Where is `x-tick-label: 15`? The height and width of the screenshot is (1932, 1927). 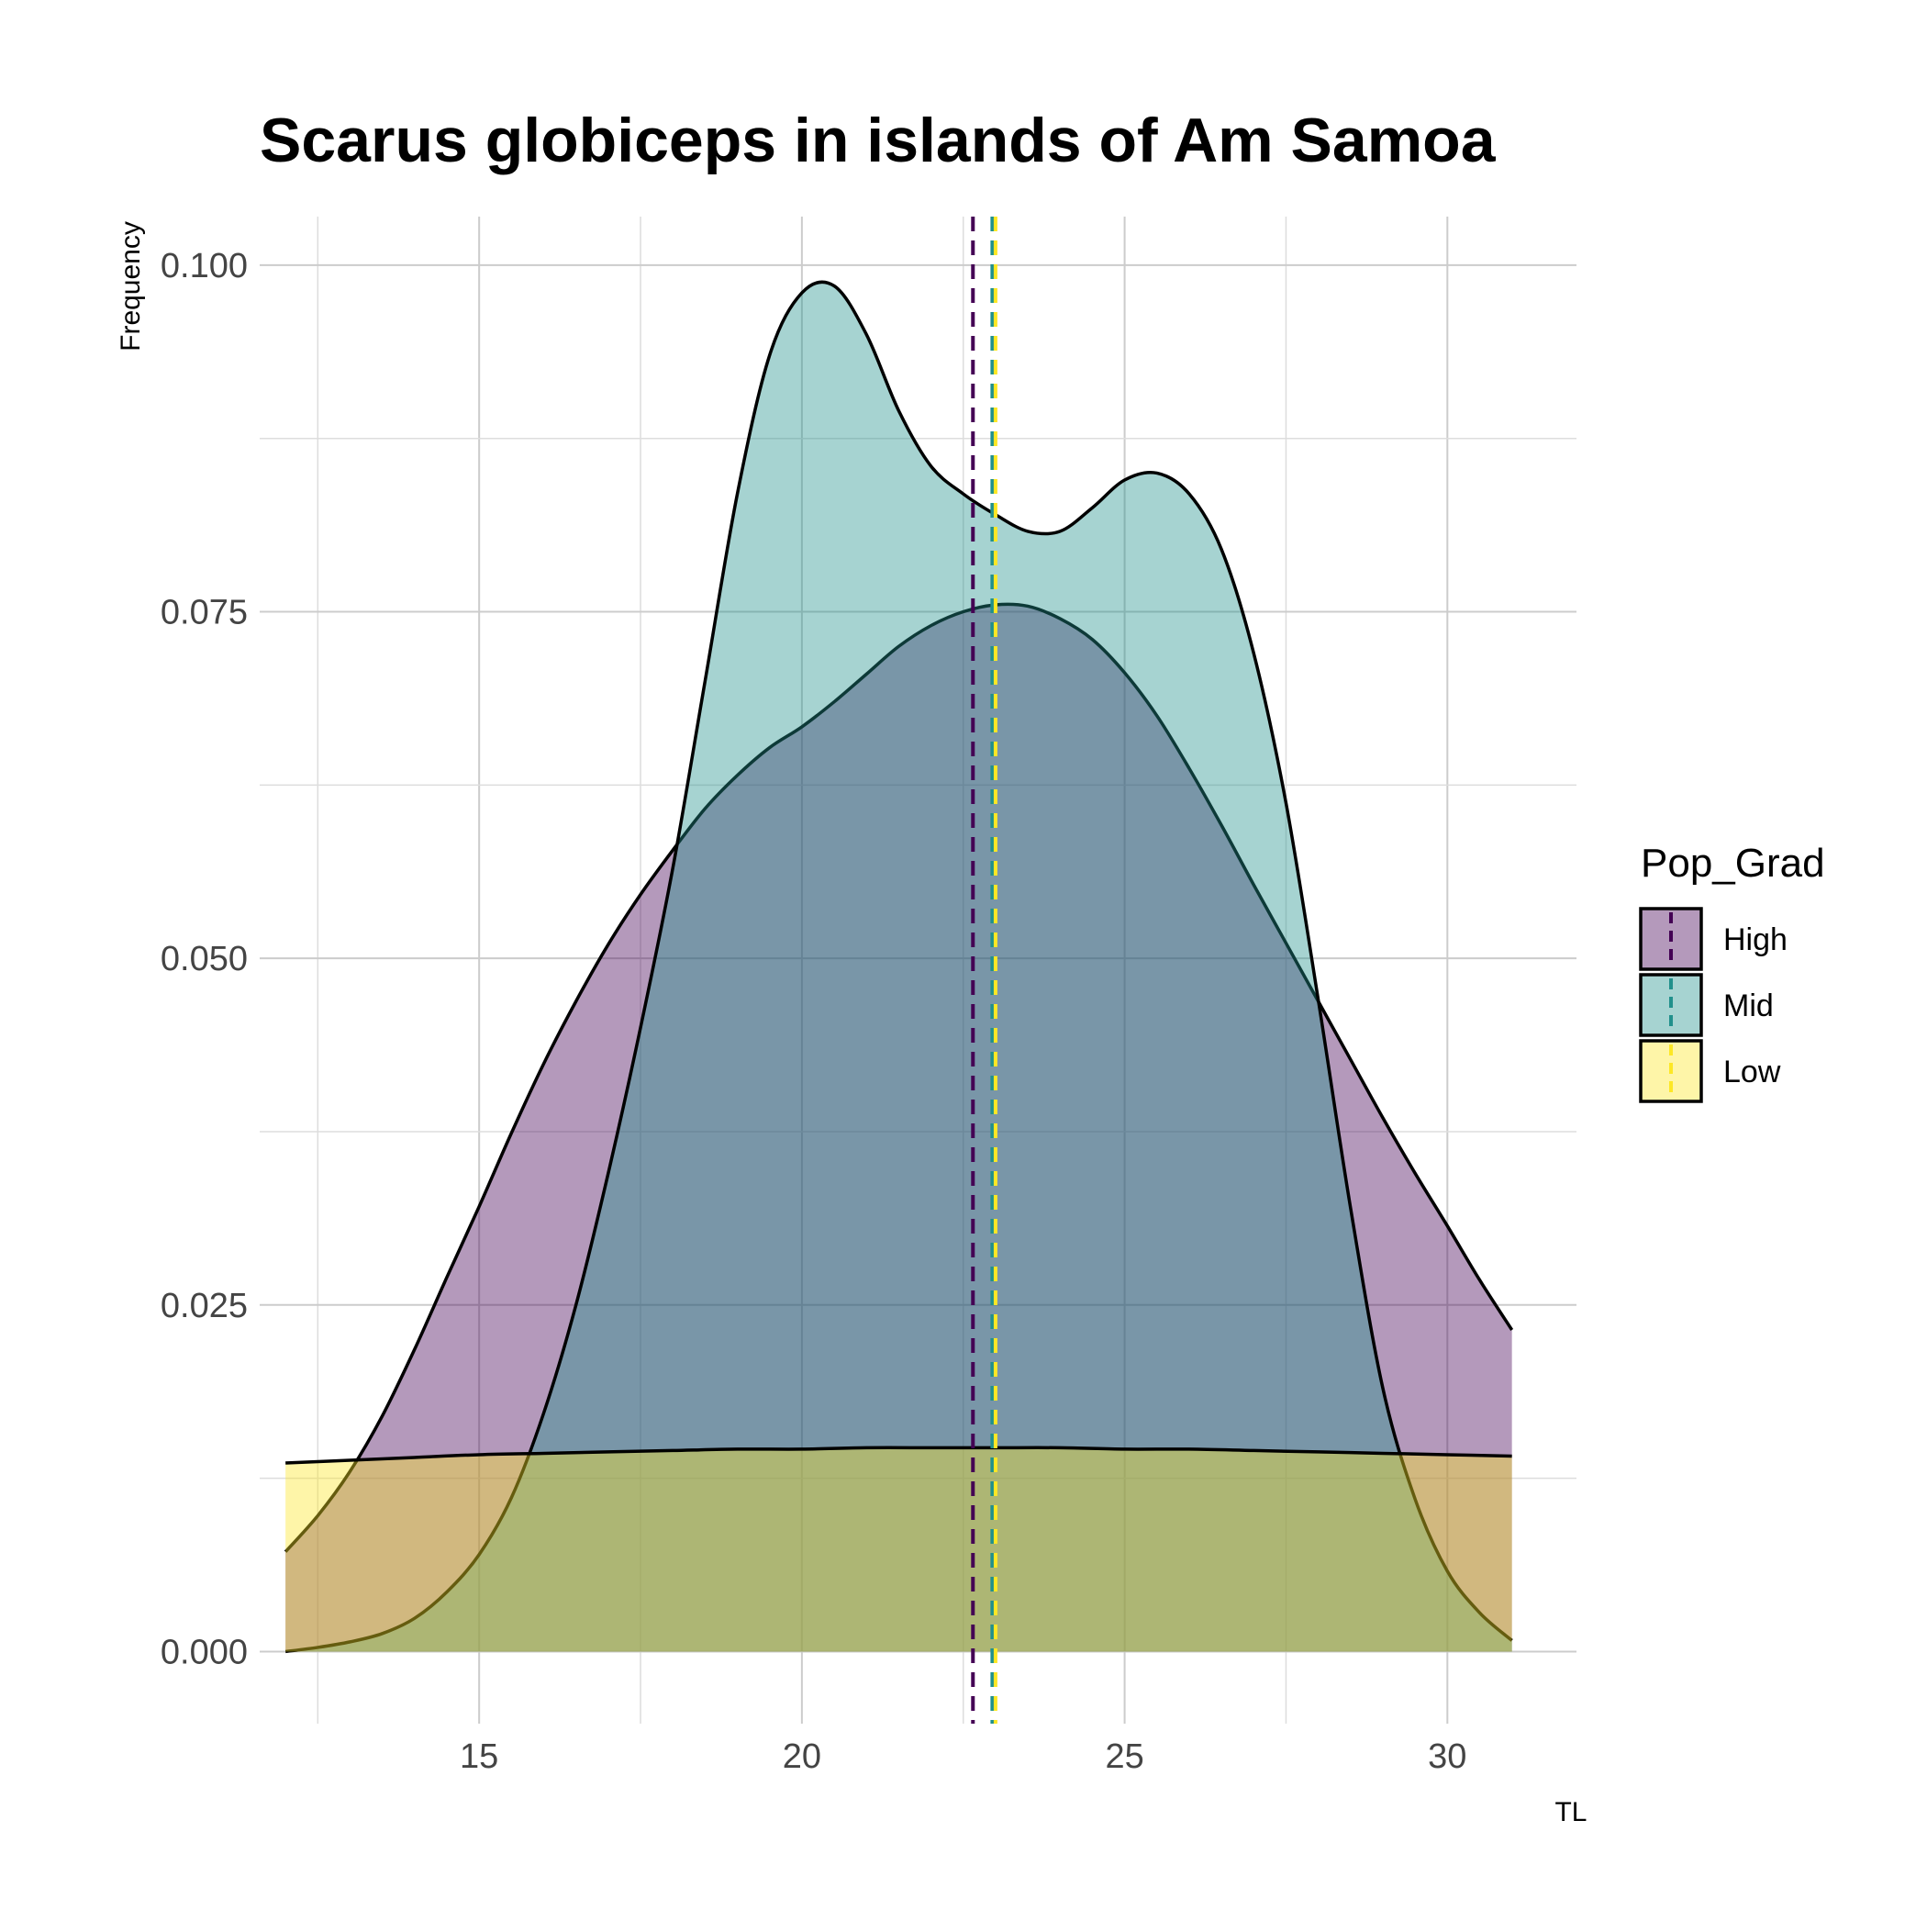
x-tick-label: 15 is located at coordinates (479, 1756).